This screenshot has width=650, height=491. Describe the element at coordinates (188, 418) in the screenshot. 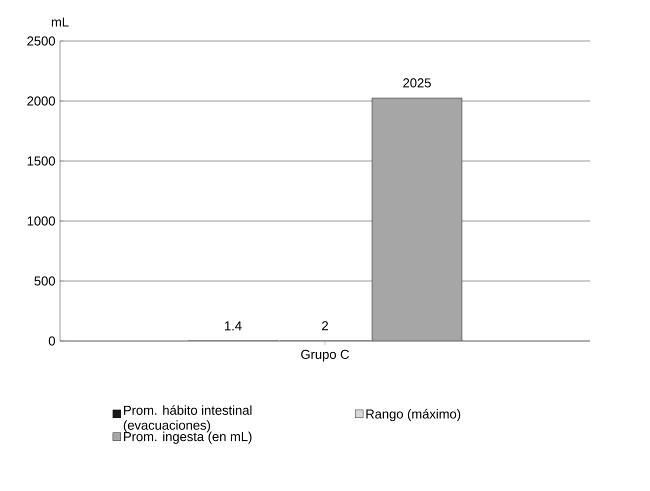

I see `legend-label: Prom. hábito intestinal (evacuaciones)` at that location.